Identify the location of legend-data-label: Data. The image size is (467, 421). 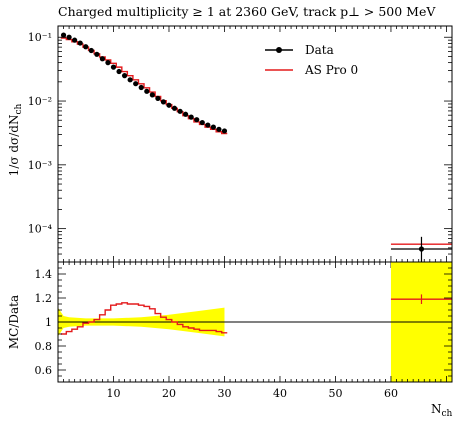
(319, 50).